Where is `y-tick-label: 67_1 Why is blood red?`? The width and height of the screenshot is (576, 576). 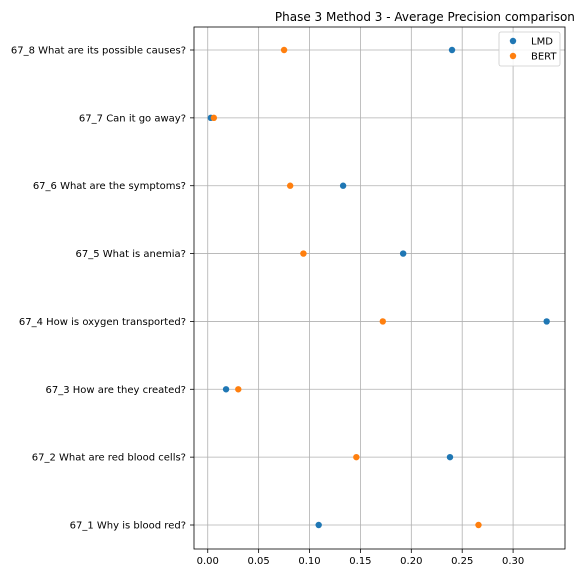 y-tick-label: 67_1 Why is blood red? is located at coordinates (128, 526).